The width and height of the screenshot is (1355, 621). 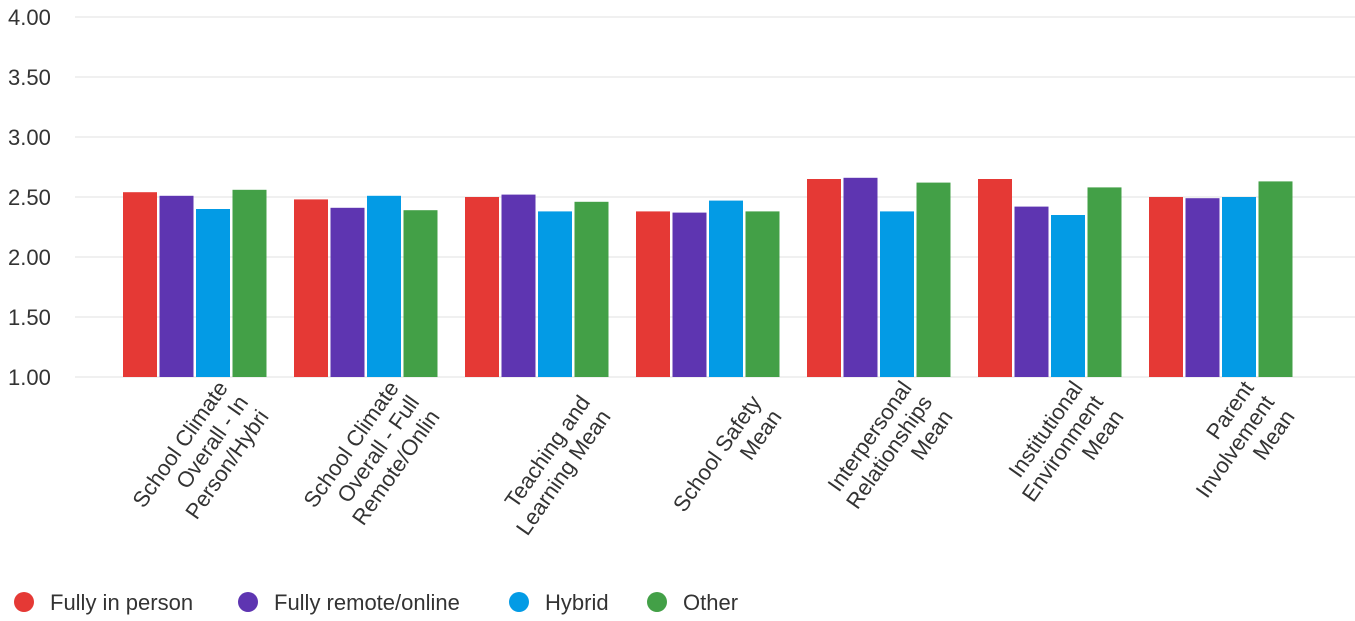 I want to click on y-tick-label: 2.00, so click(x=29, y=257).